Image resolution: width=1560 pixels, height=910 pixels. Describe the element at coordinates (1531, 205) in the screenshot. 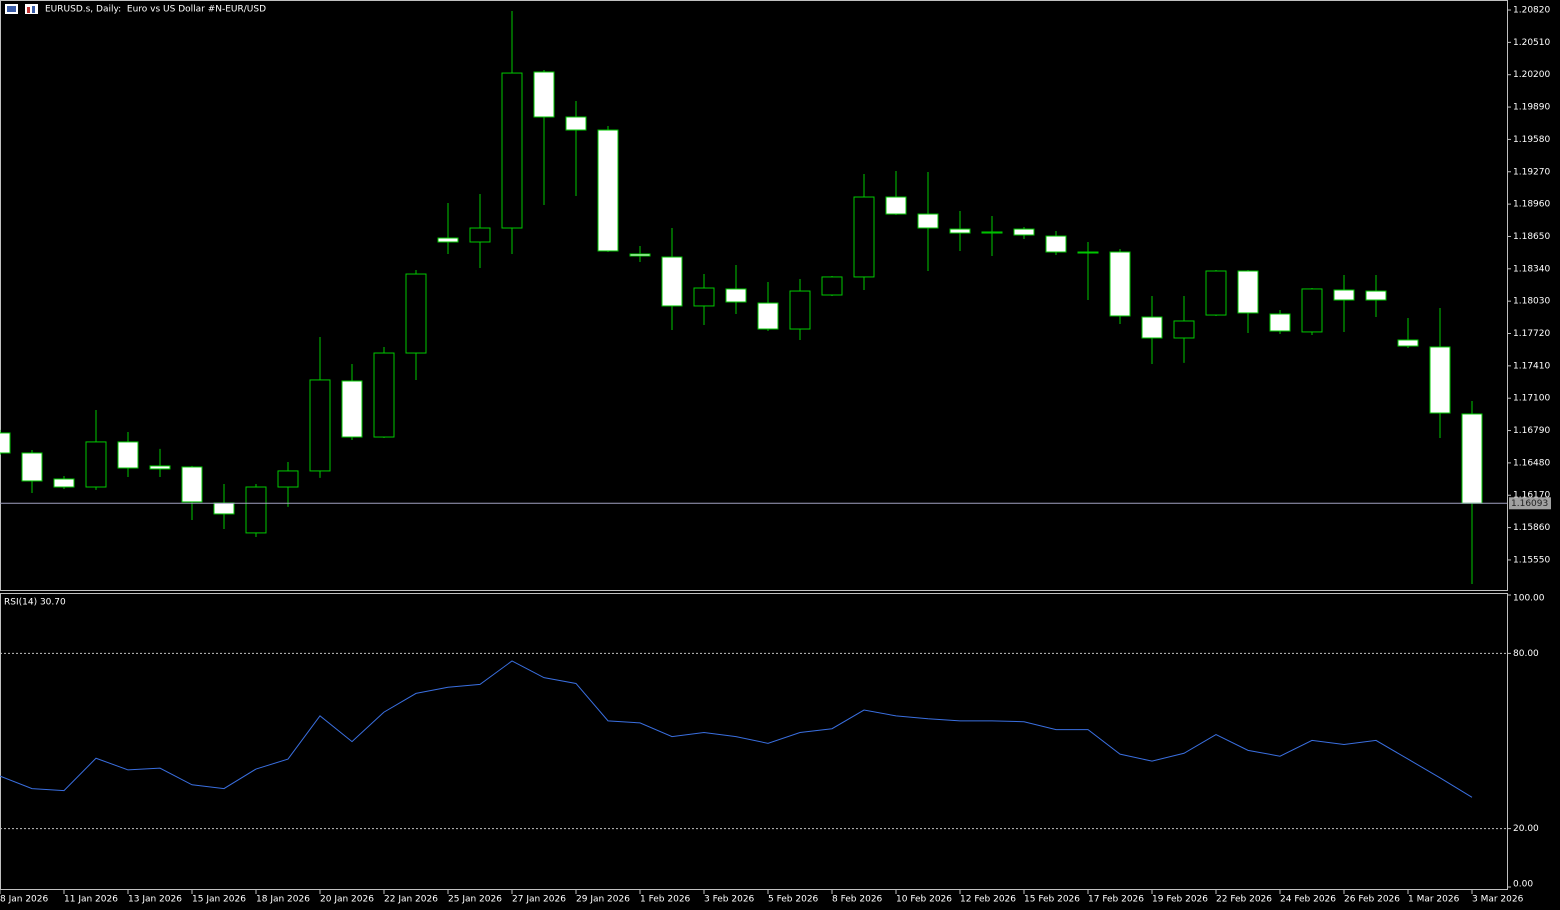

I see `y-tick-label: 1.18960` at that location.